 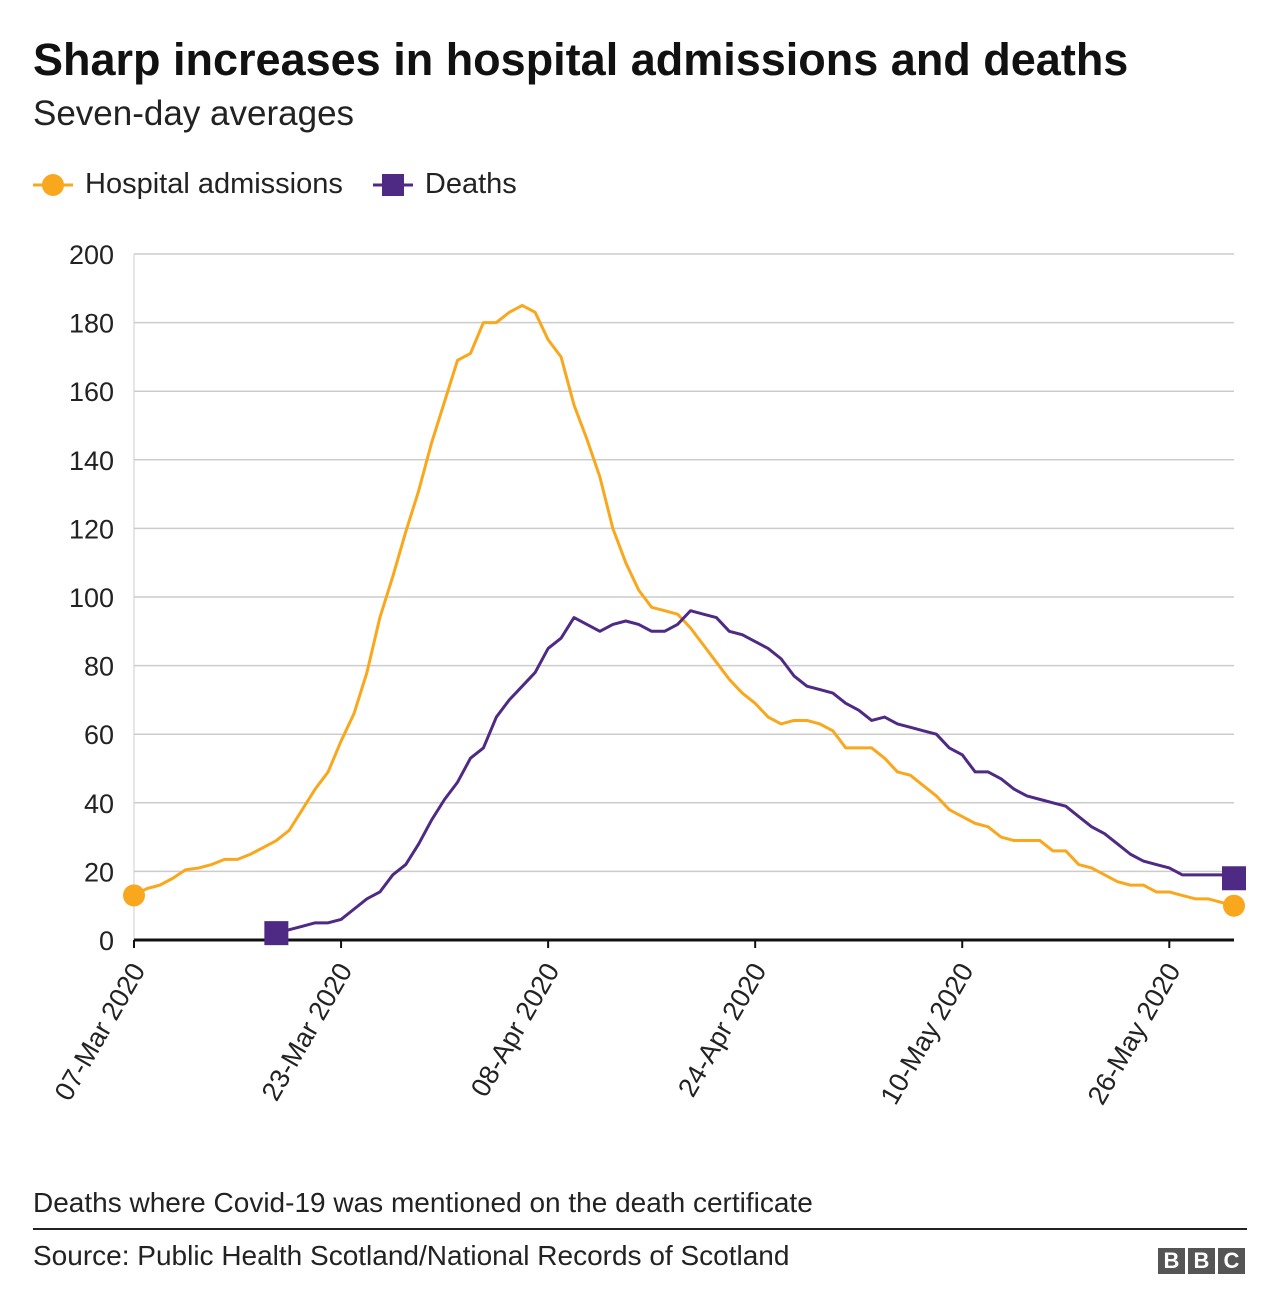 I want to click on y-tick-label: 180, so click(x=91, y=324).